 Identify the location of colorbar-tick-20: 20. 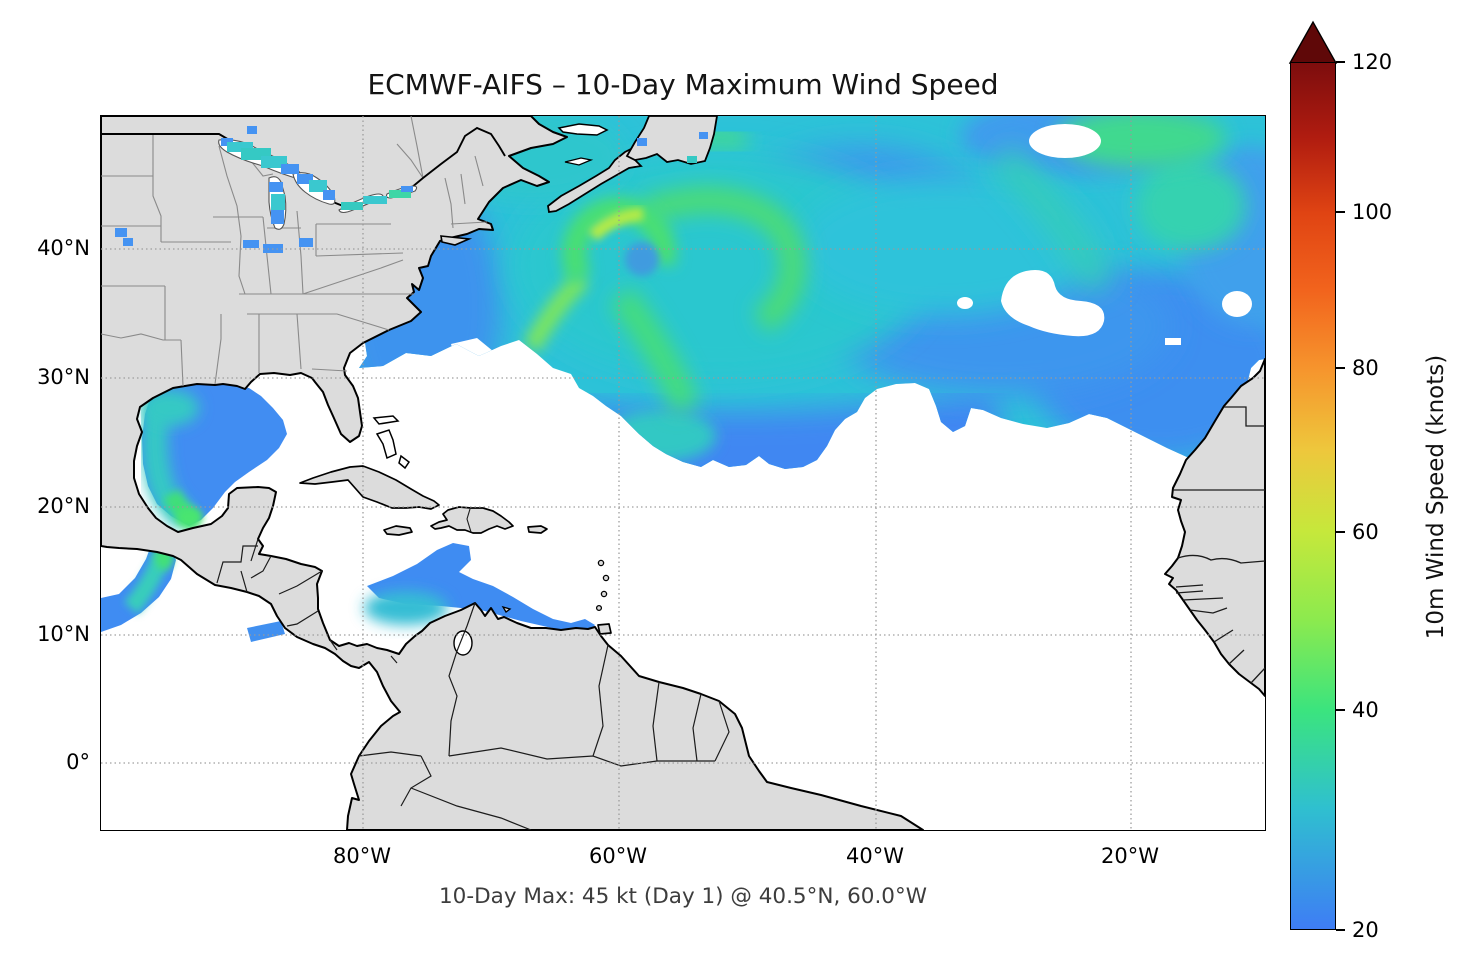
(1365, 930).